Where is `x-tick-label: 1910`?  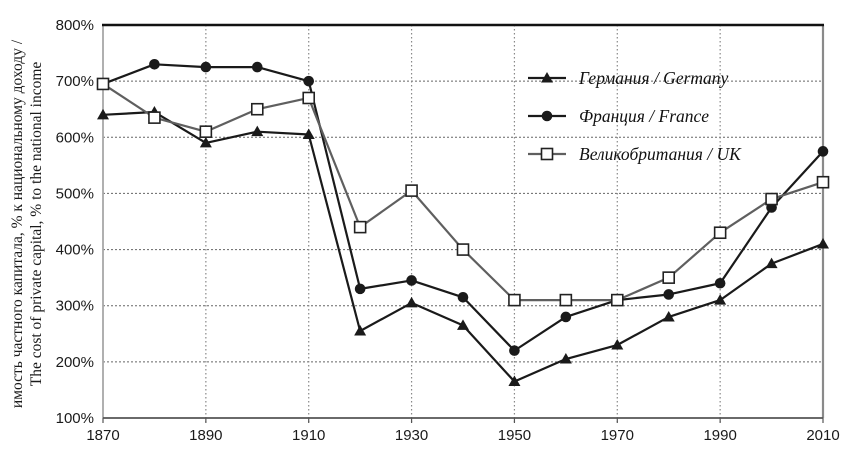
x-tick-label: 1910 is located at coordinates (308, 435).